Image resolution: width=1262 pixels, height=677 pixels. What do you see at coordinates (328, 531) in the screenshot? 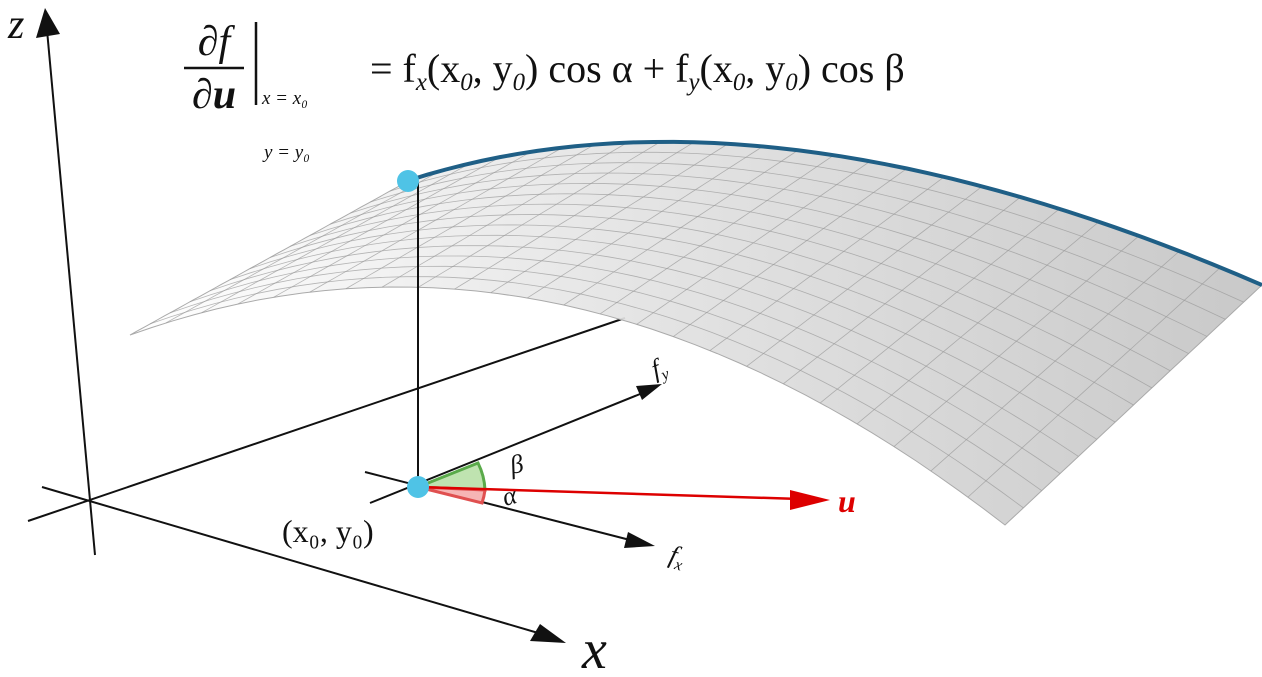
I see `point-label: (x₀, y₀)` at bounding box center [328, 531].